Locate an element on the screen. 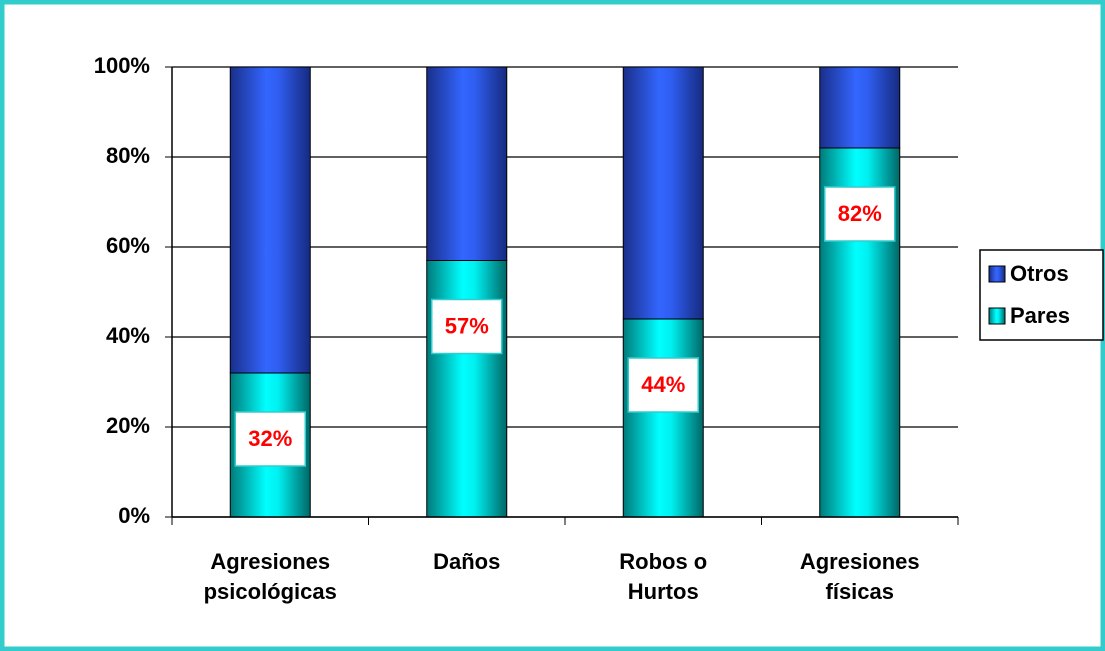 Image resolution: width=1105 pixels, height=651 pixels. y-tick-label: 80% is located at coordinates (128, 155).